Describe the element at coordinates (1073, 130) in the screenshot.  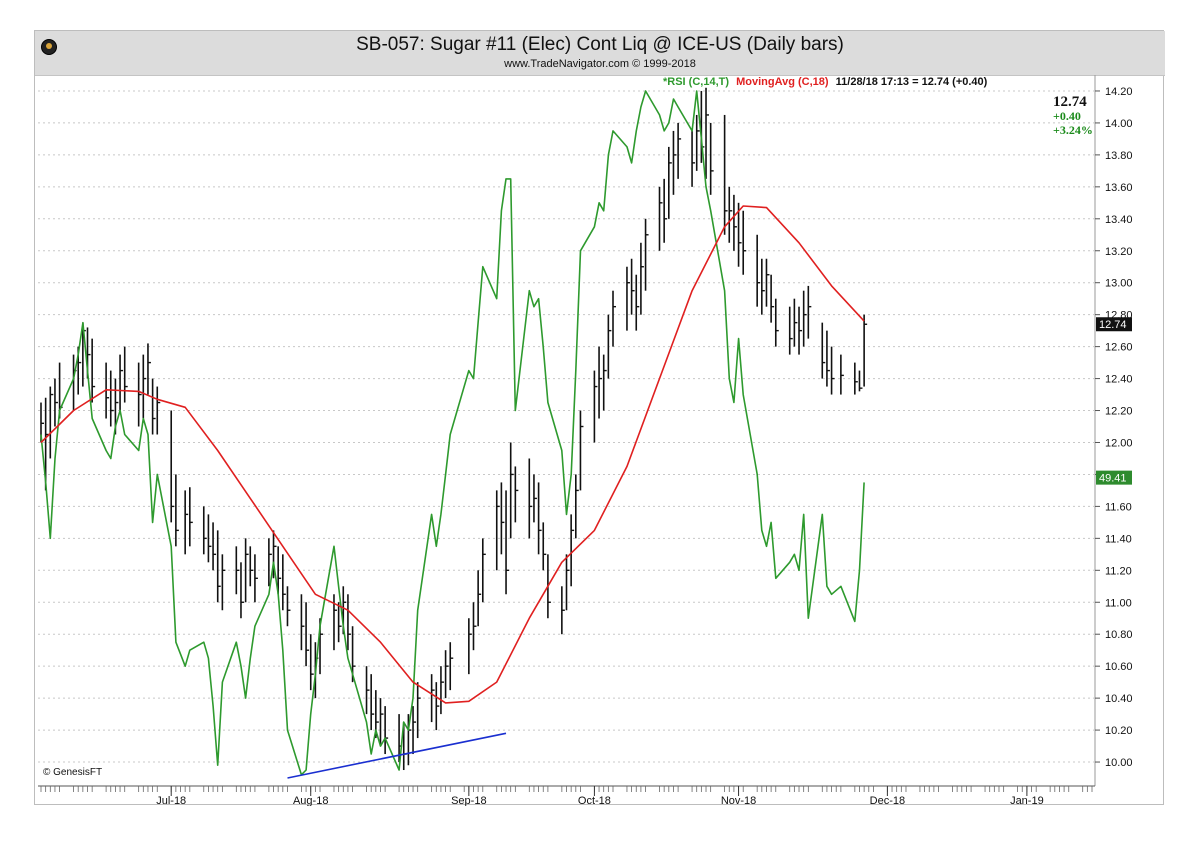
I see `percent-change: +3.24%` at that location.